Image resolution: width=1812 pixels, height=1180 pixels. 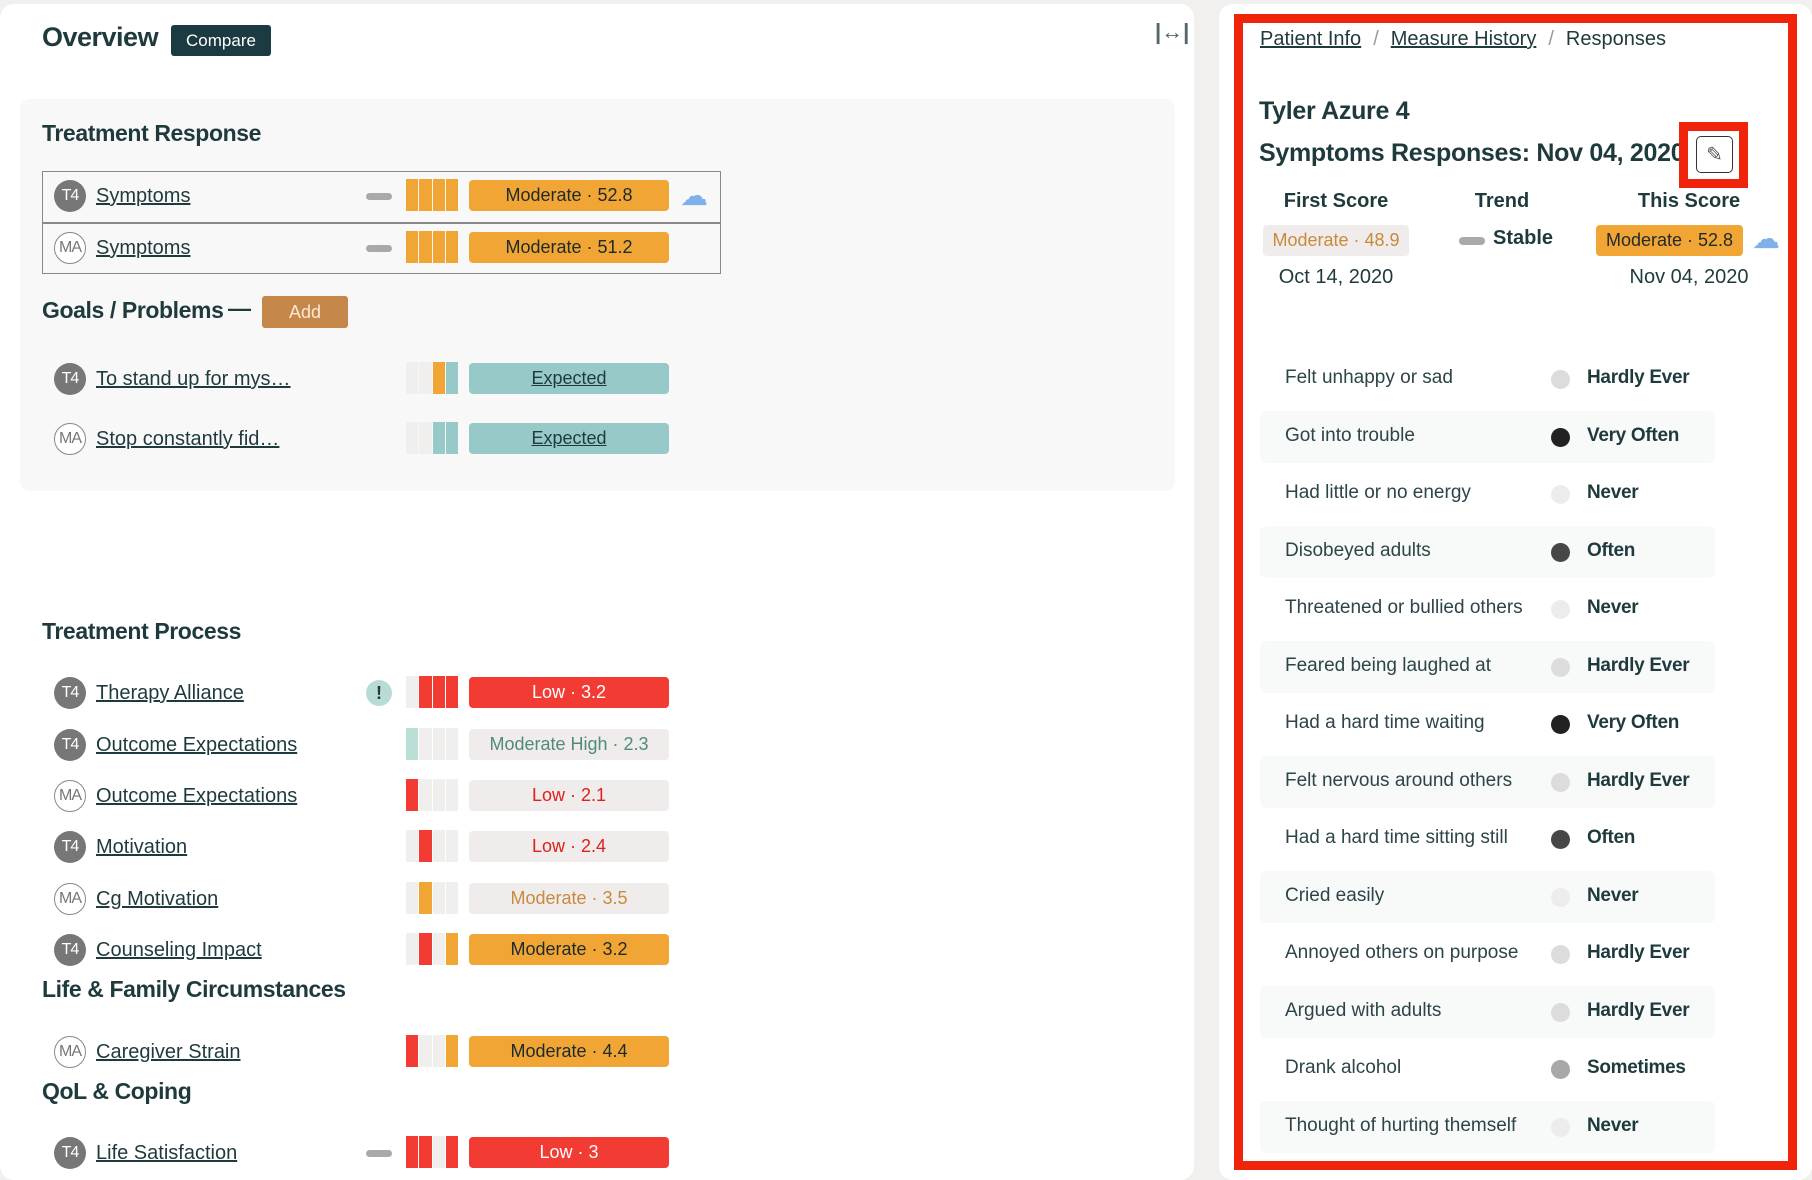 I want to click on response-row: Had a hard time waiting Very Often, so click(x=1487, y=724).